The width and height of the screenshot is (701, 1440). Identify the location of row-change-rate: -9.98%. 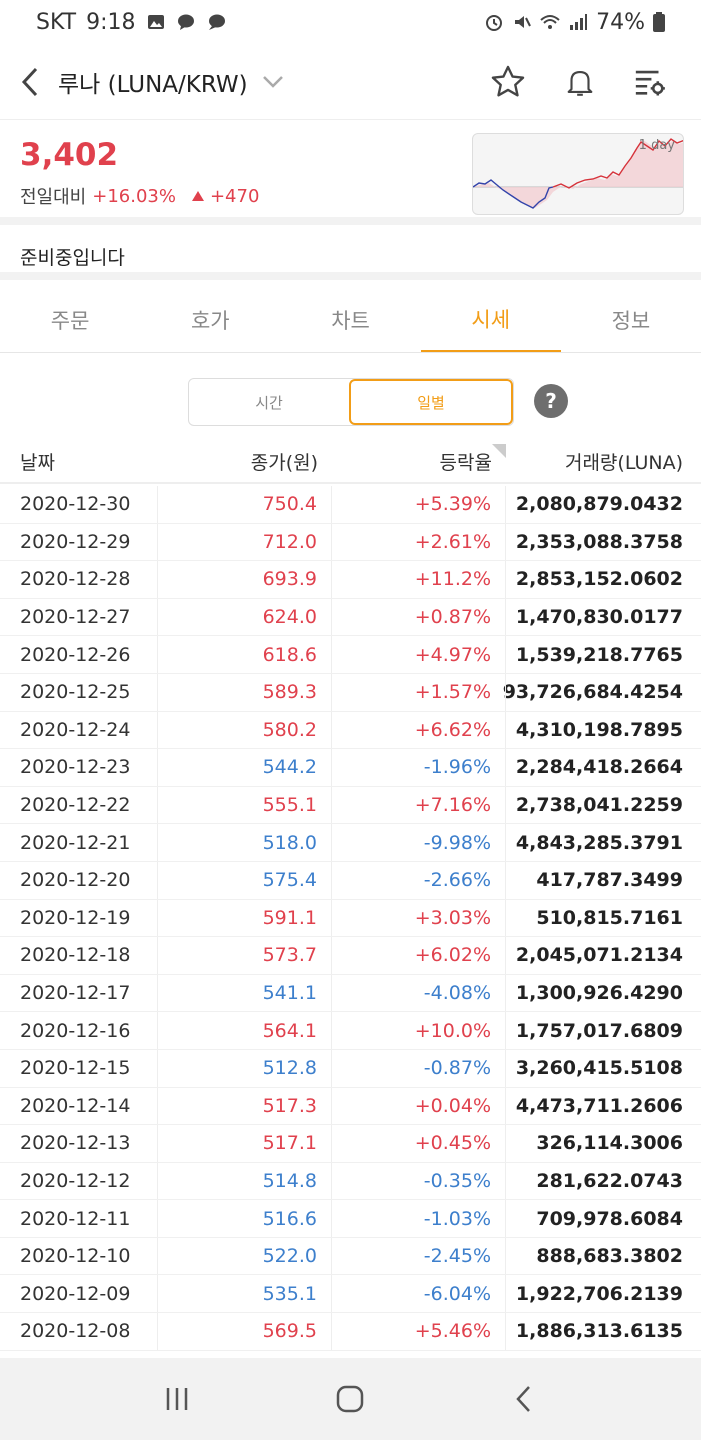
(419, 842).